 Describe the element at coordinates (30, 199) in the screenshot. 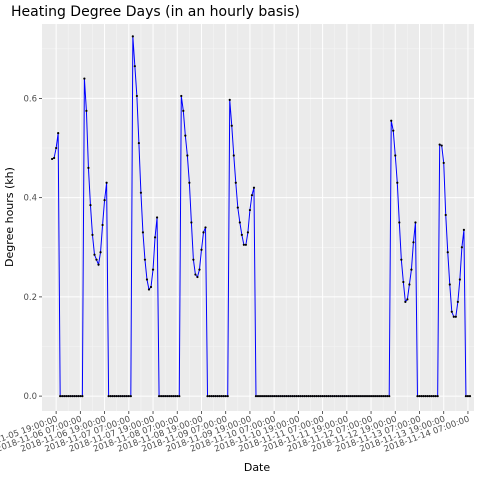

I see `y-tick-label: 0.4` at that location.